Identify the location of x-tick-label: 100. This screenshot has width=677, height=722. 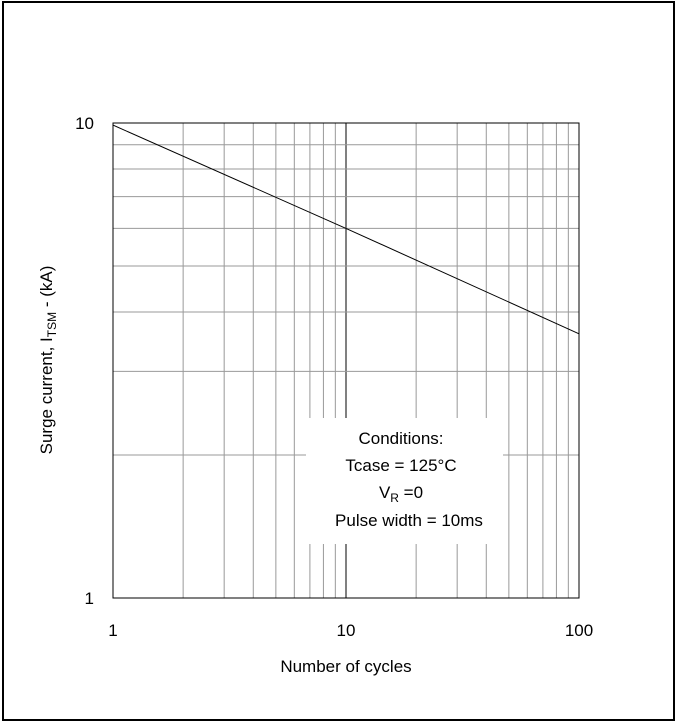
(579, 630).